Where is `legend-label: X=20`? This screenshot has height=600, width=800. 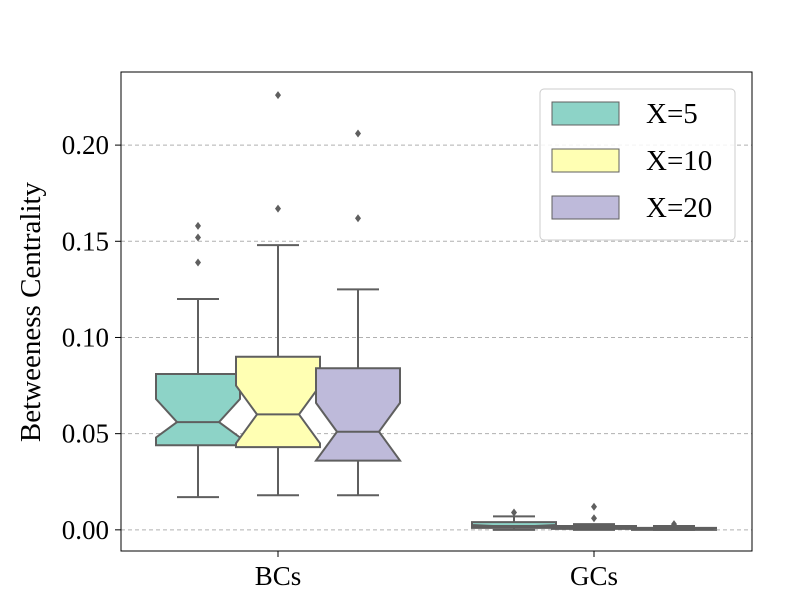
legend-label: X=20 is located at coordinates (679, 208).